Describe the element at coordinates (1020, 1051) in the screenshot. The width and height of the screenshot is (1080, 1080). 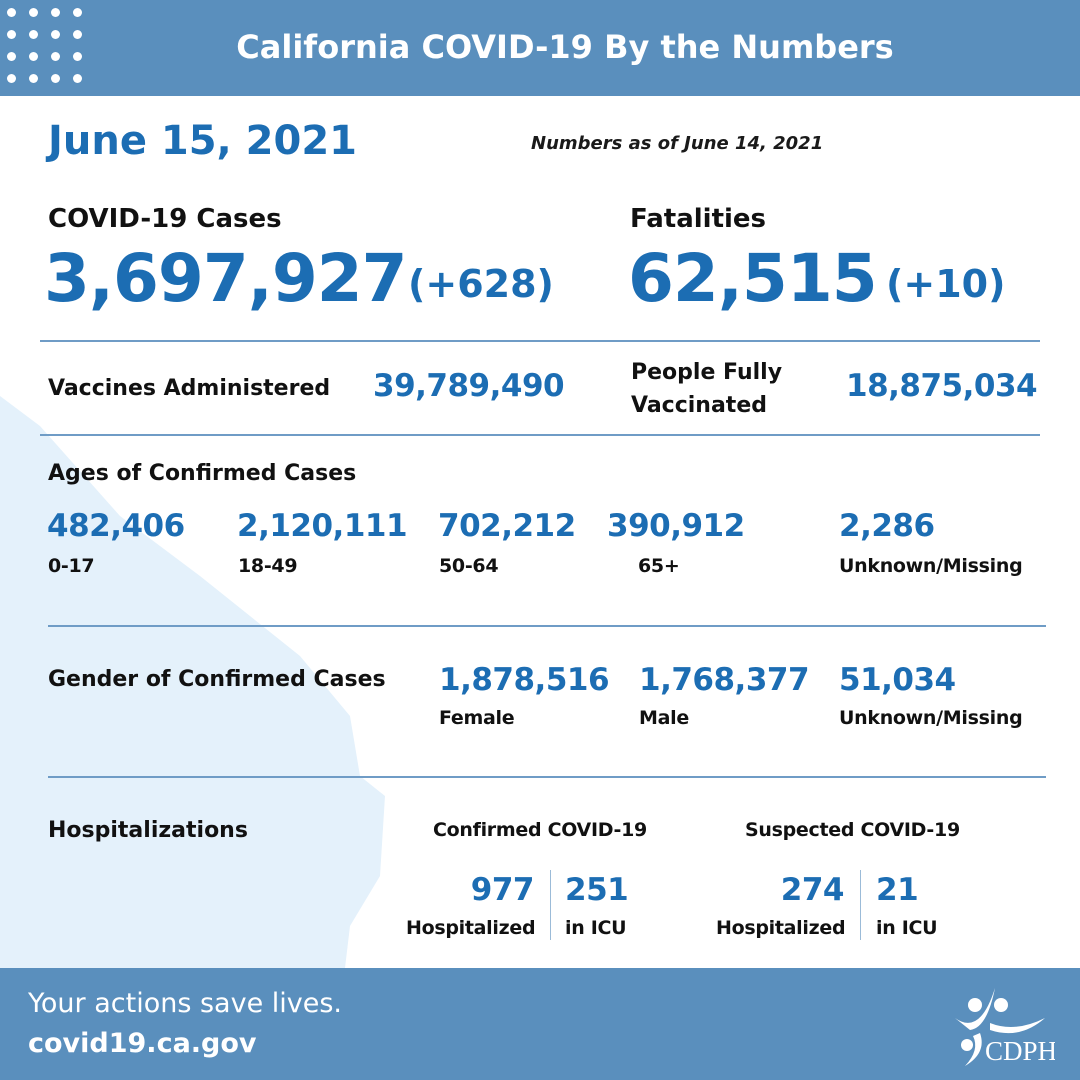
I see `cdph-logo-text: CDPH` at that location.